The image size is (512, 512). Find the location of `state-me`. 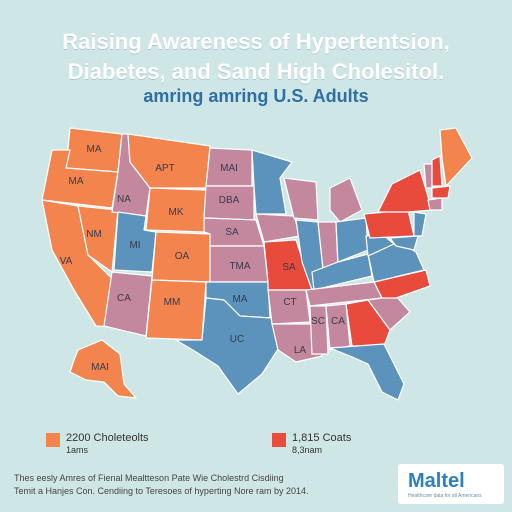

state-me is located at coordinates (456, 157).